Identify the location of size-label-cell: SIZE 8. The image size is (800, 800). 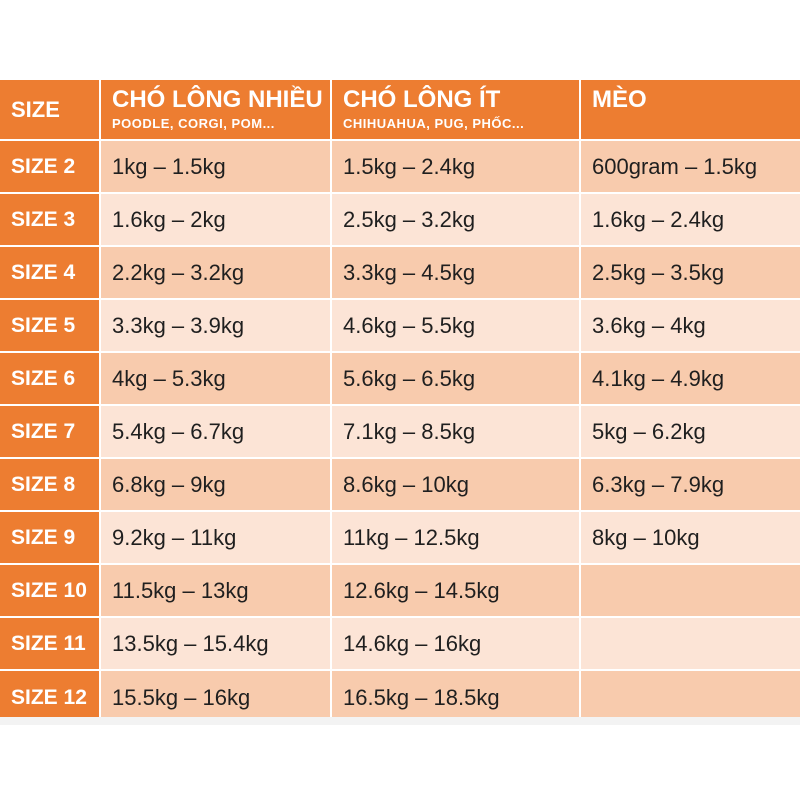
(50, 485).